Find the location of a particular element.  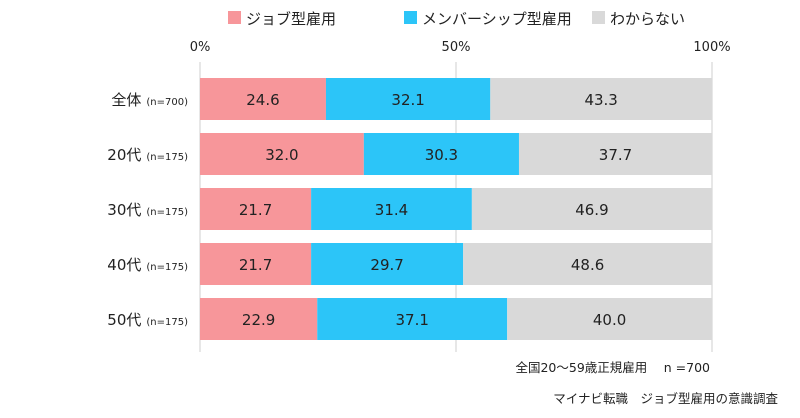

x-tick-label-2: 50% is located at coordinates (456, 47).